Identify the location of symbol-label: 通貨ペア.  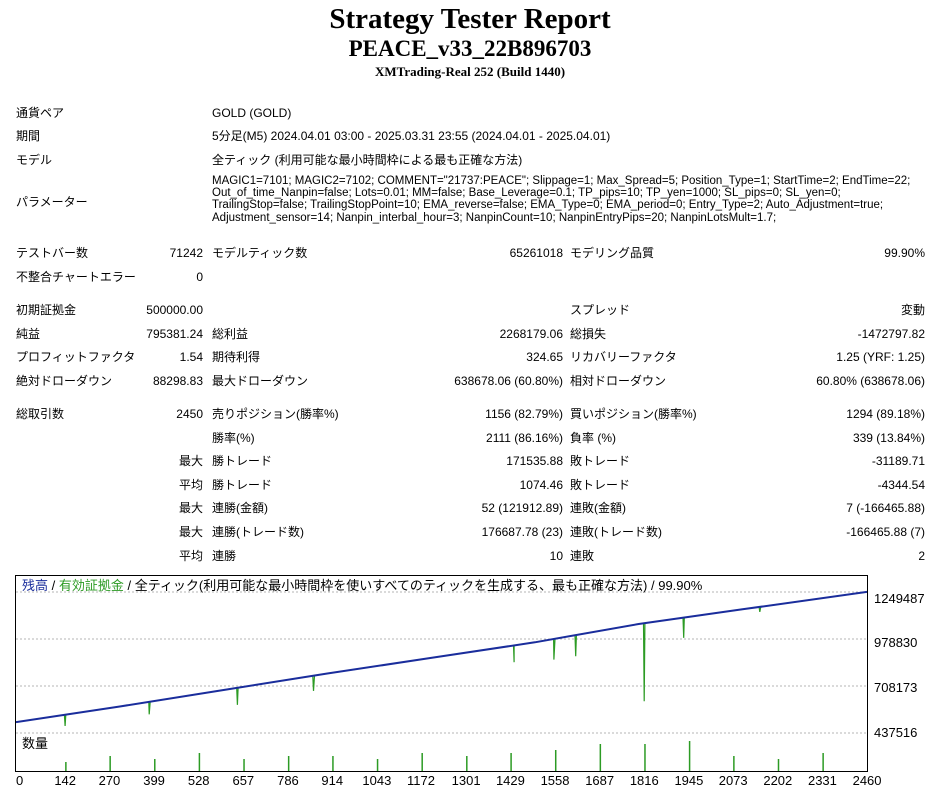
(40, 113).